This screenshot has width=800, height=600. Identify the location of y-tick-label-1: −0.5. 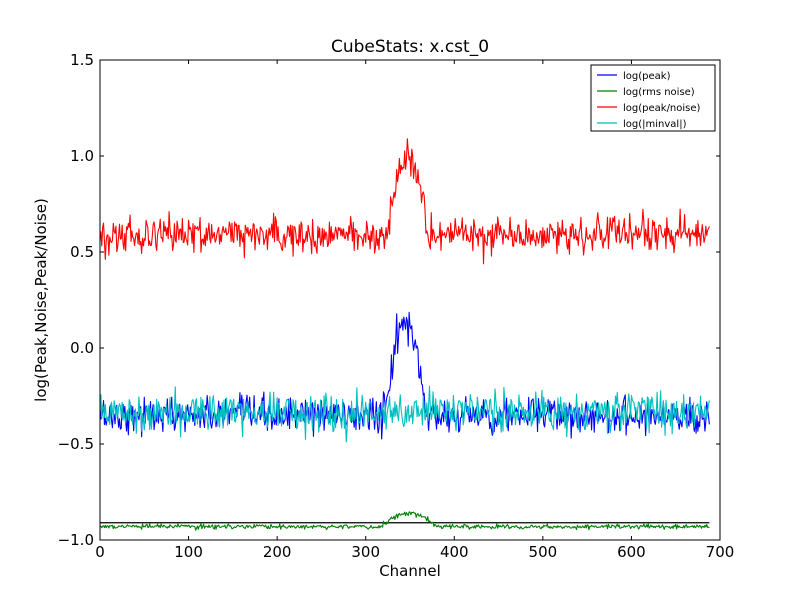
(76, 444).